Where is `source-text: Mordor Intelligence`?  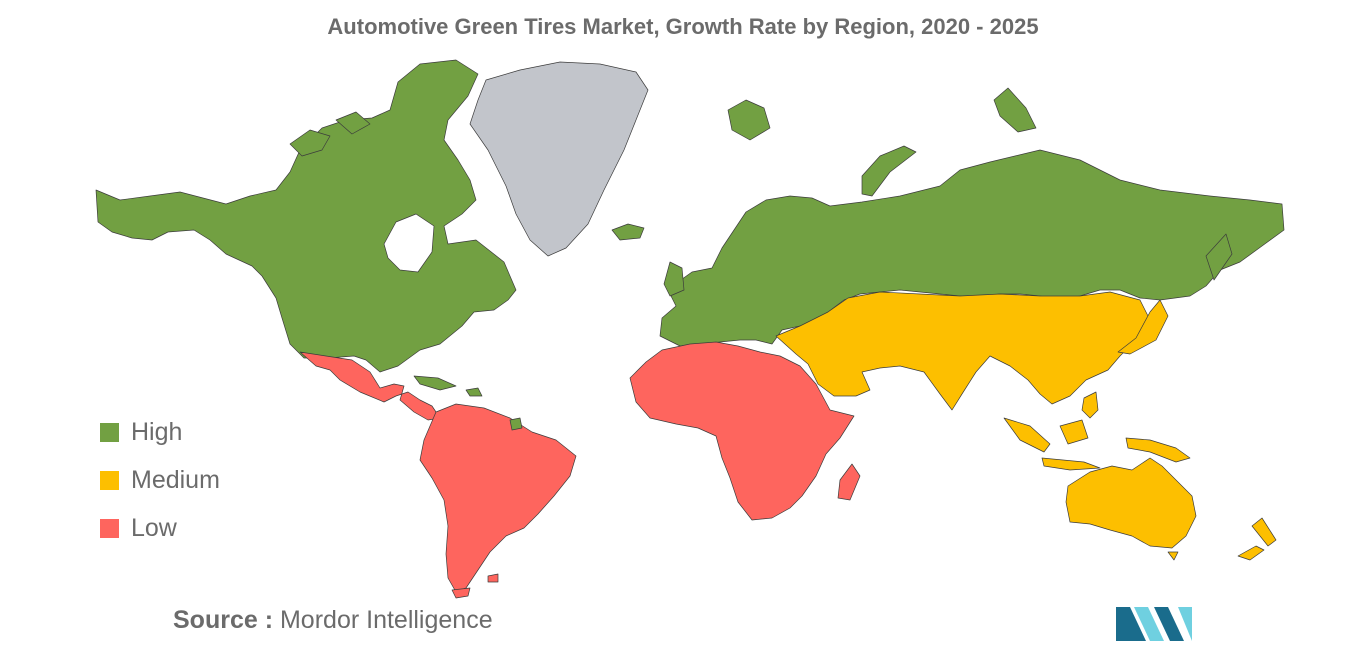
source-text: Mordor Intelligence is located at coordinates (386, 620).